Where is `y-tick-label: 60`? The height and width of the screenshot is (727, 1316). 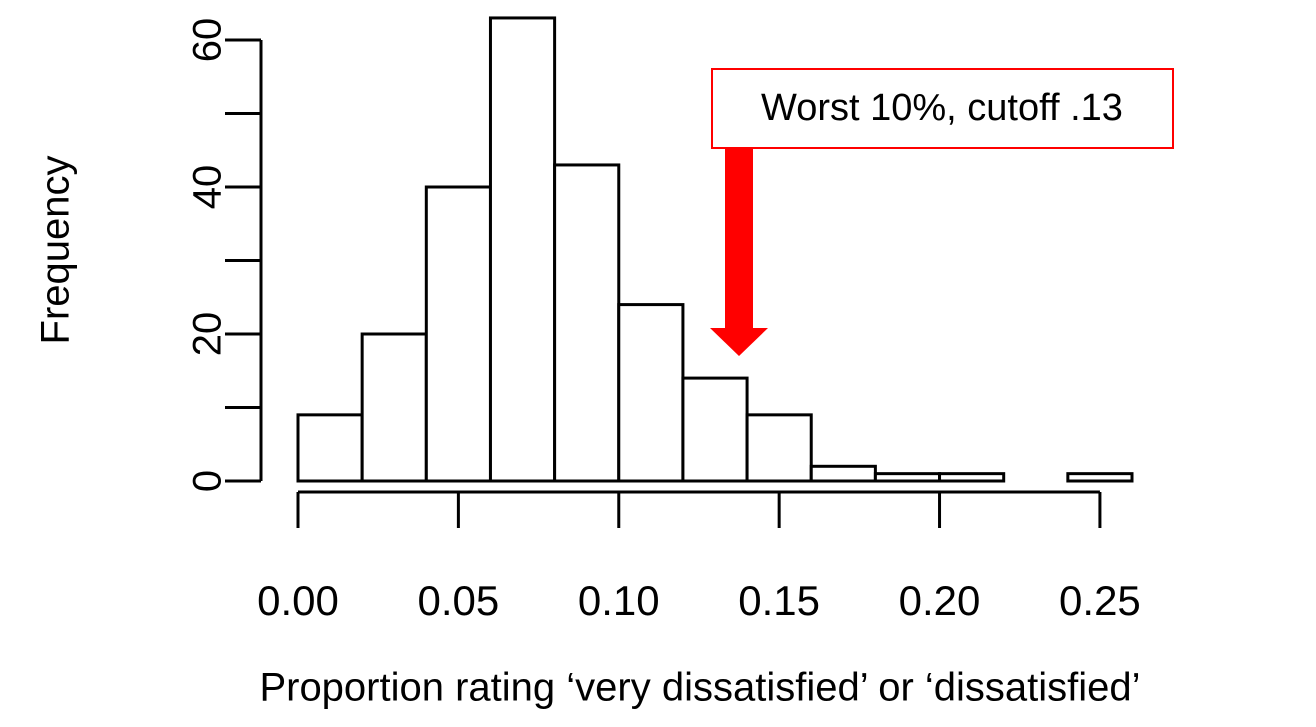
y-tick-label: 60 is located at coordinates (208, 40).